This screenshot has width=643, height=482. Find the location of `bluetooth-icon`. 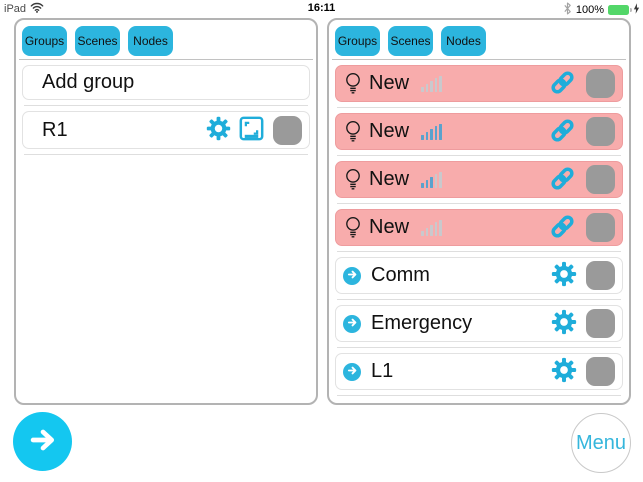

bluetooth-icon is located at coordinates (567, 10).